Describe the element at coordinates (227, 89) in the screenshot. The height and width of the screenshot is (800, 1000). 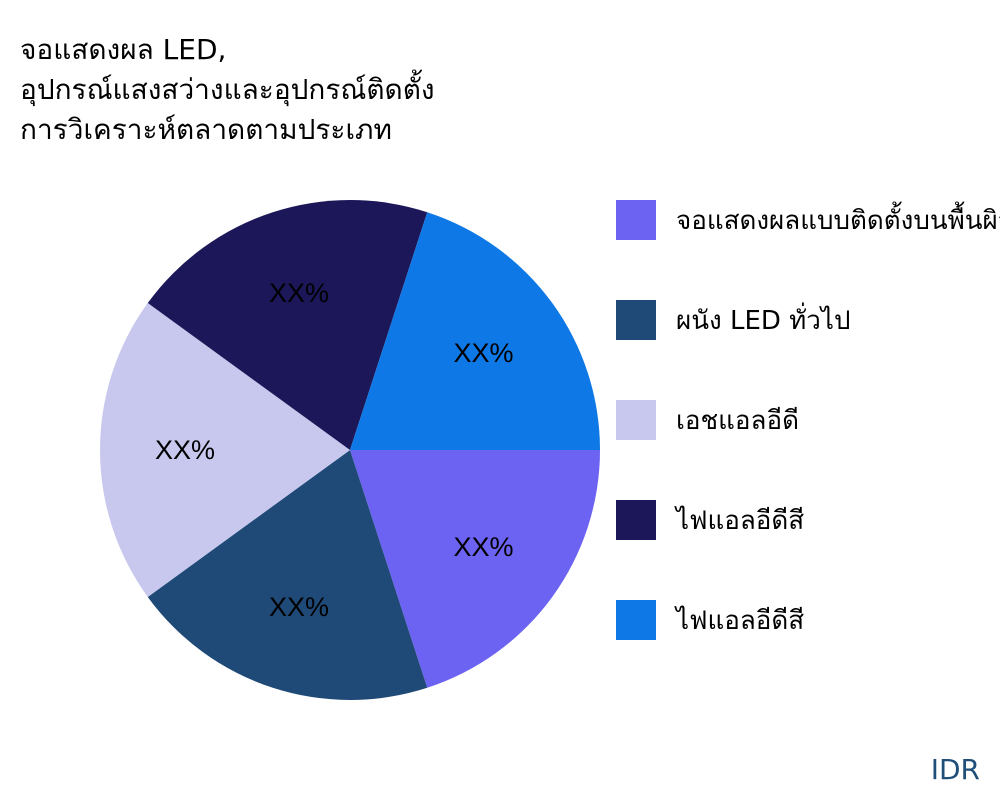
I see `chart-title-line-2: อุปกรณ์แสงสว่างและอุปกรณ์ติดตั้ง` at that location.